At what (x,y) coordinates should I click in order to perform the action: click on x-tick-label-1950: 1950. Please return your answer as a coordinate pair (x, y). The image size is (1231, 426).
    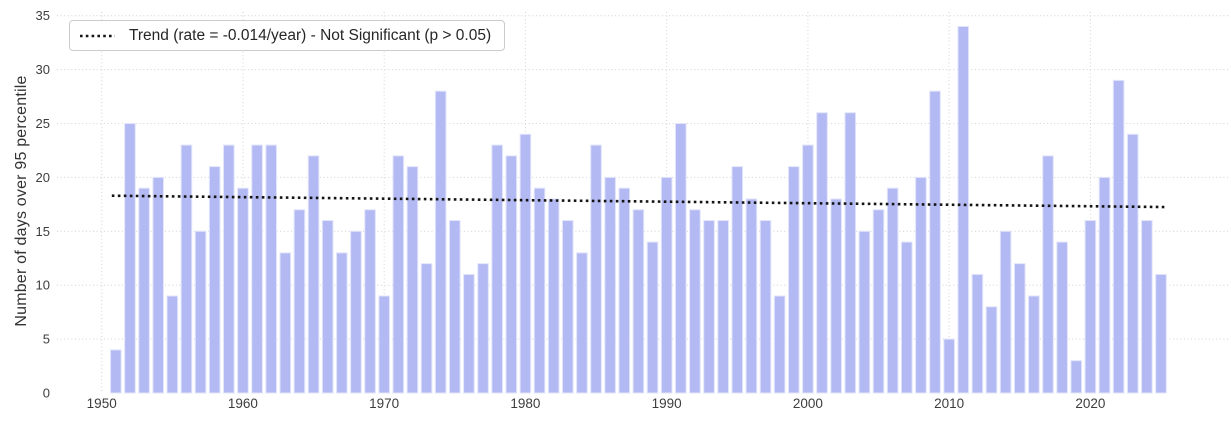
    Looking at the image, I should click on (102, 403).